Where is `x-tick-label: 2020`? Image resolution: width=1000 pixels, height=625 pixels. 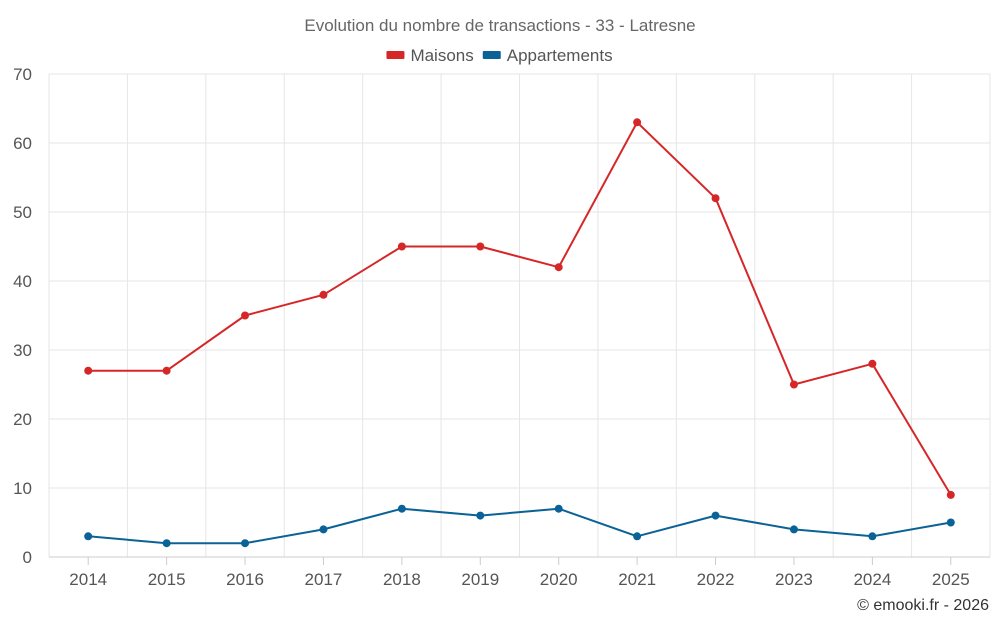 x-tick-label: 2020 is located at coordinates (559, 579).